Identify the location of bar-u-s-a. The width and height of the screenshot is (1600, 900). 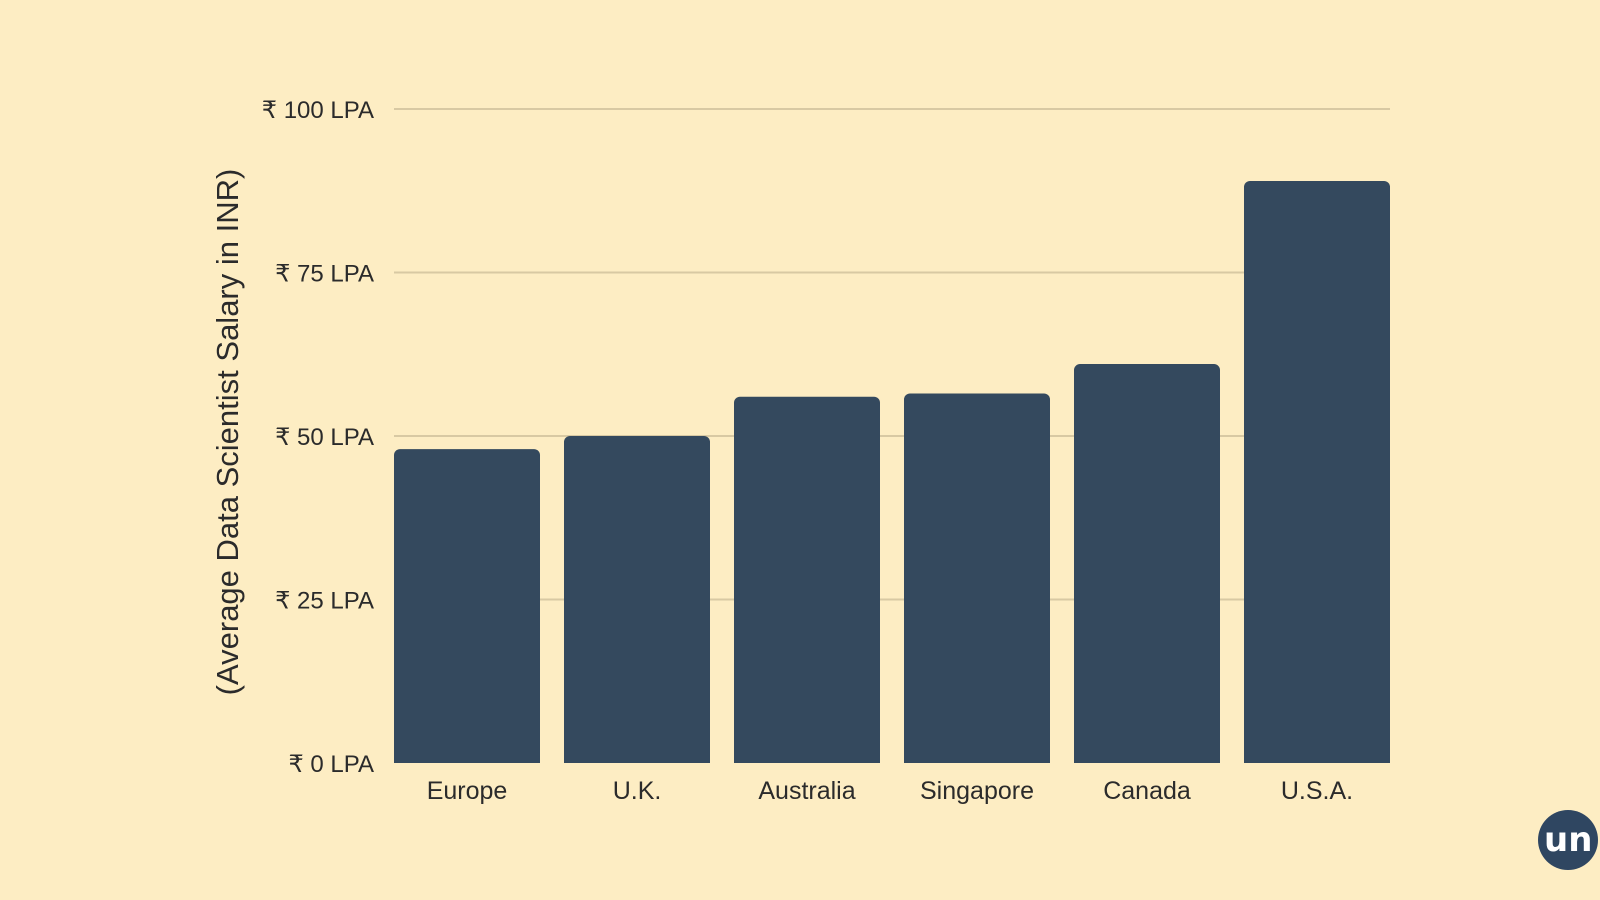
(1317, 471).